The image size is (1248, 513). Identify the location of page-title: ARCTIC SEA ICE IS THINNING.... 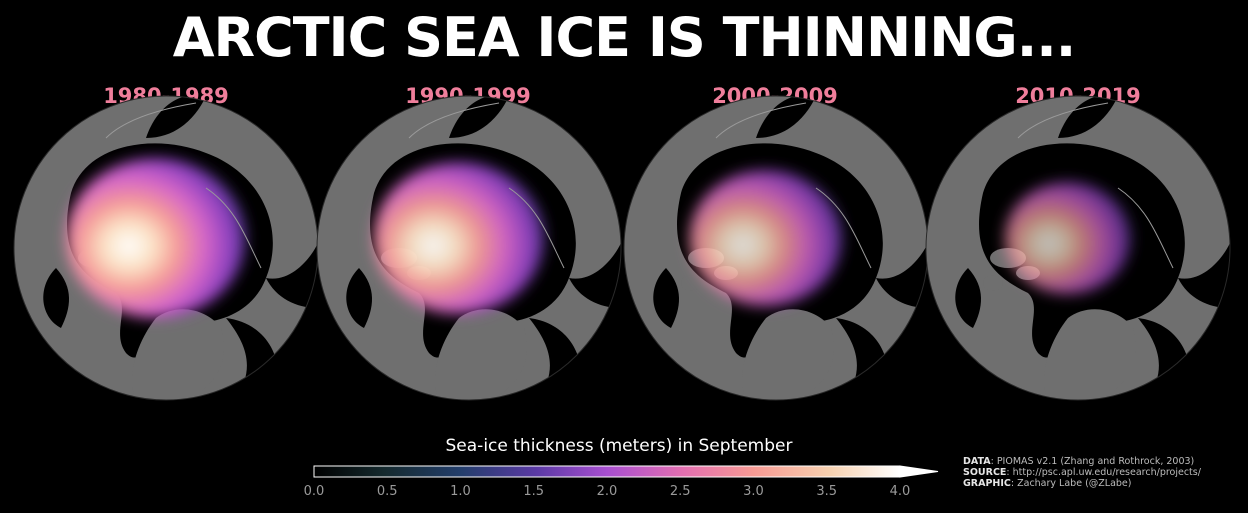
(624, 37).